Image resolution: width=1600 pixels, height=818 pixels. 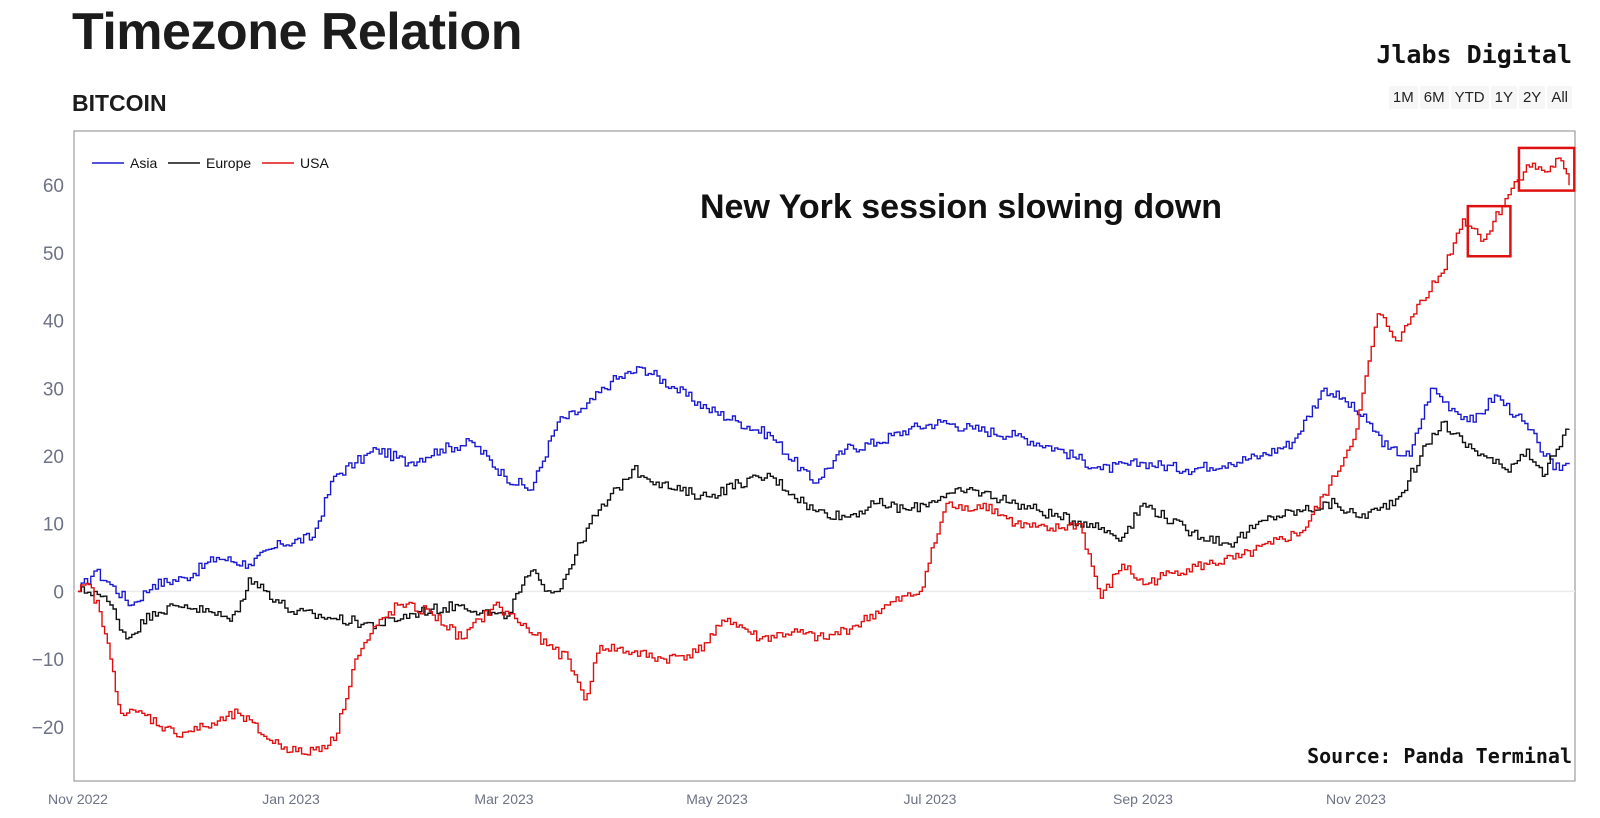 I want to click on y-tick-label: 0, so click(x=58, y=592).